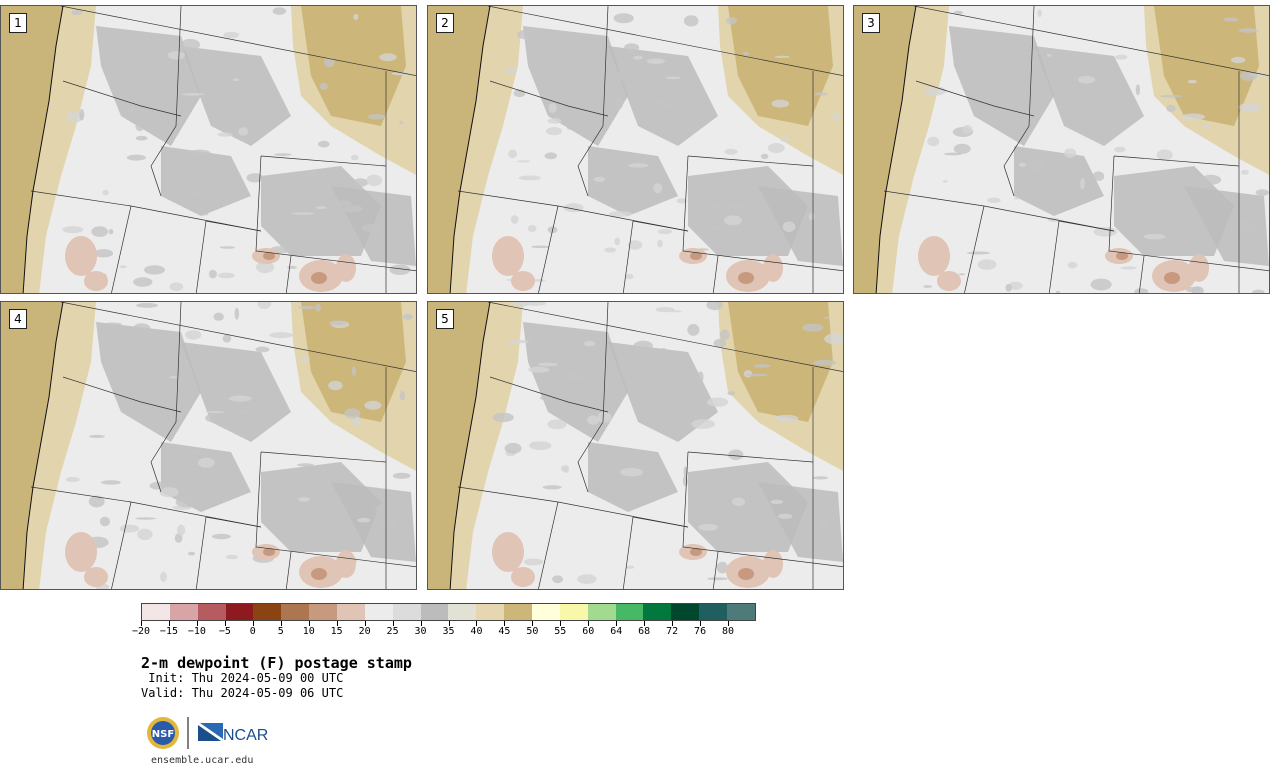 This screenshot has width=1280, height=773. I want to click on colorbar-tick-label: −10, so click(196, 631).